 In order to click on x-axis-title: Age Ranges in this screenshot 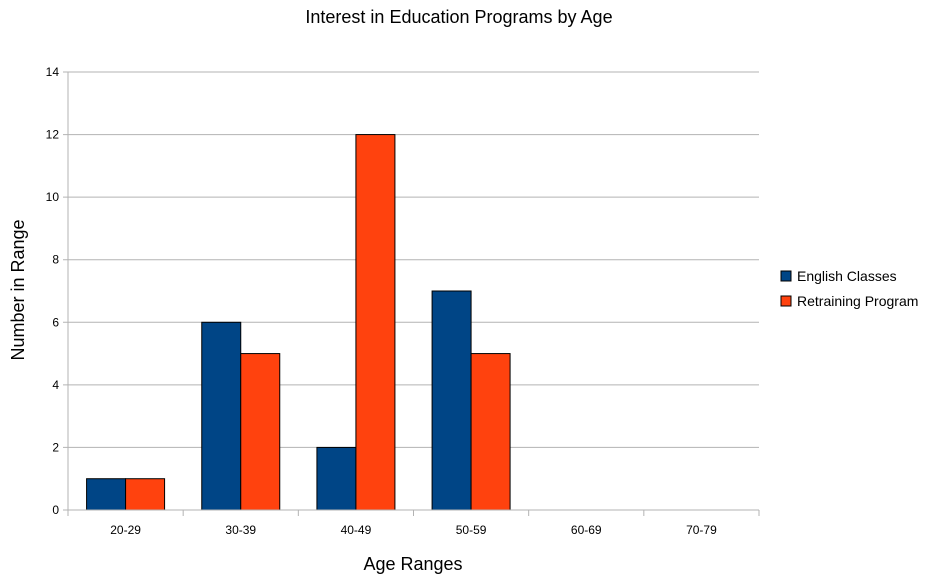, I will do `click(412, 564)`.